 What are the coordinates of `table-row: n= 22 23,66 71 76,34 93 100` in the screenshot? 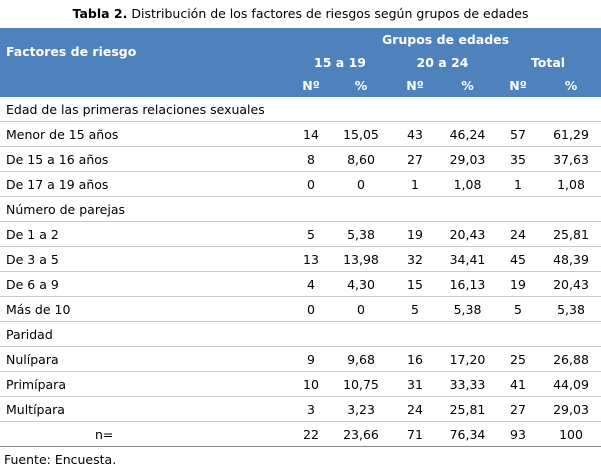 It's located at (300, 434).